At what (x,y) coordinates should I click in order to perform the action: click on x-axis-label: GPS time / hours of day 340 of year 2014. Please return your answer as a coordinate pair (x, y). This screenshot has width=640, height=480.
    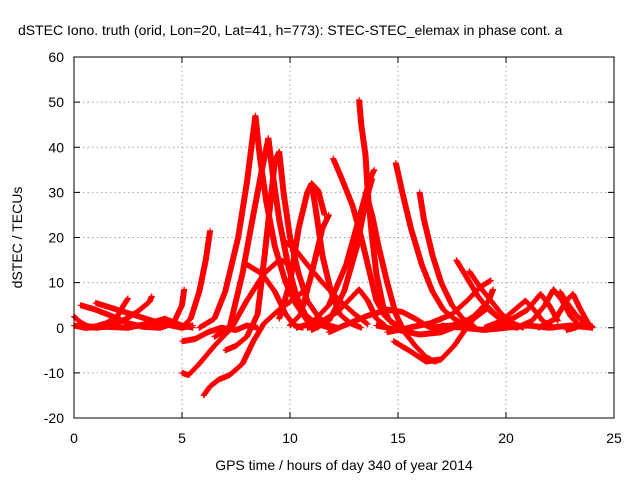
    Looking at the image, I should click on (344, 465).